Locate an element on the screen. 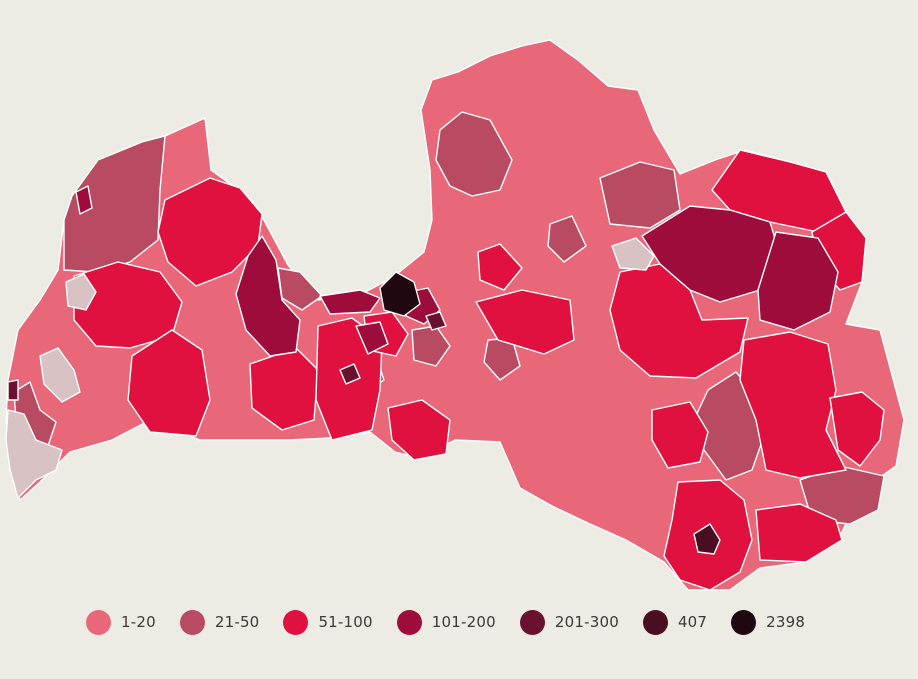 This screenshot has height=679, width=918. region-ogre is located at coordinates (525, 322).